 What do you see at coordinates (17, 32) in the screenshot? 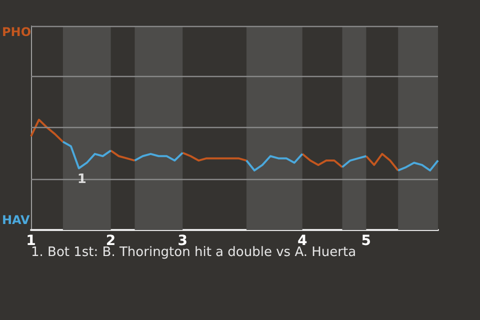
I see `text: PHO` at bounding box center [17, 32].